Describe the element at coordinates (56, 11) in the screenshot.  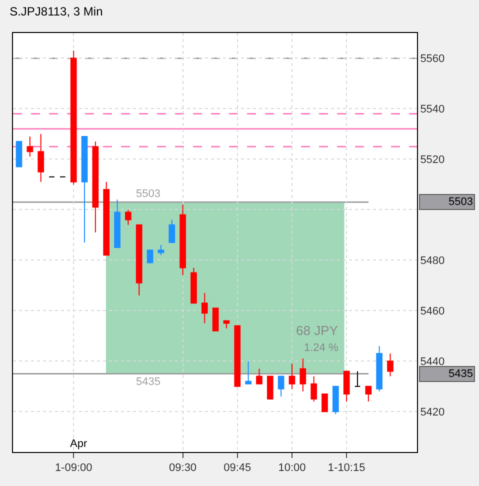
I see `chart-title: S.JPJ8113, 3 Min` at that location.